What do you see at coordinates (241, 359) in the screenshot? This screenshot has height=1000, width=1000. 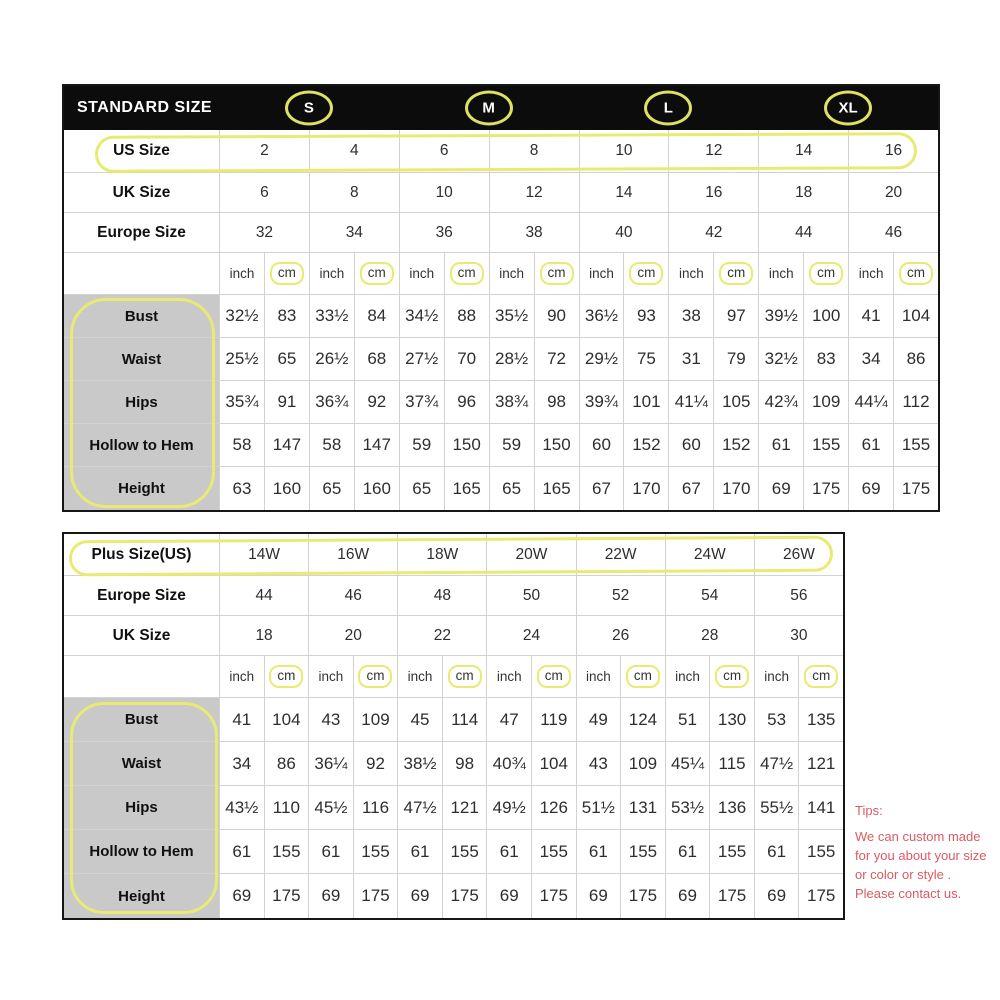 I see `measurement-cell: 25½` at bounding box center [241, 359].